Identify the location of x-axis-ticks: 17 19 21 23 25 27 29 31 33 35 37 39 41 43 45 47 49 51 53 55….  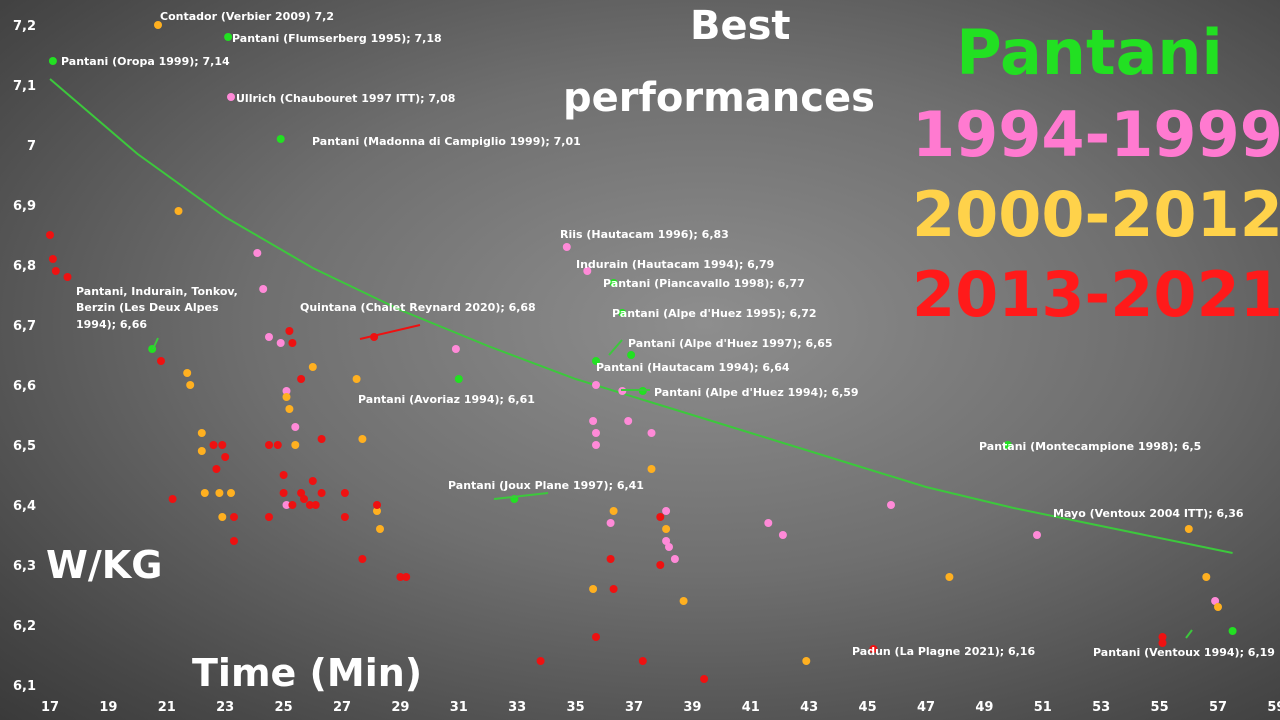
(660, 707).